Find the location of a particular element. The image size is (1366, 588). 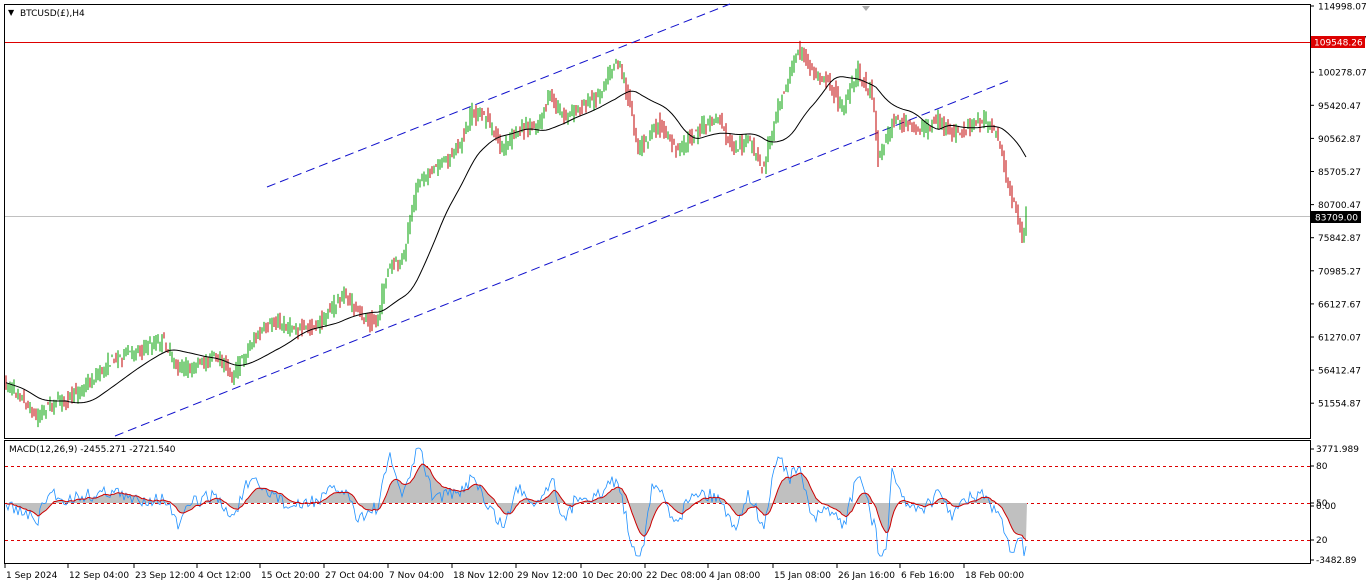

time-tick-label: 1 Sep 2024 is located at coordinates (32, 576).